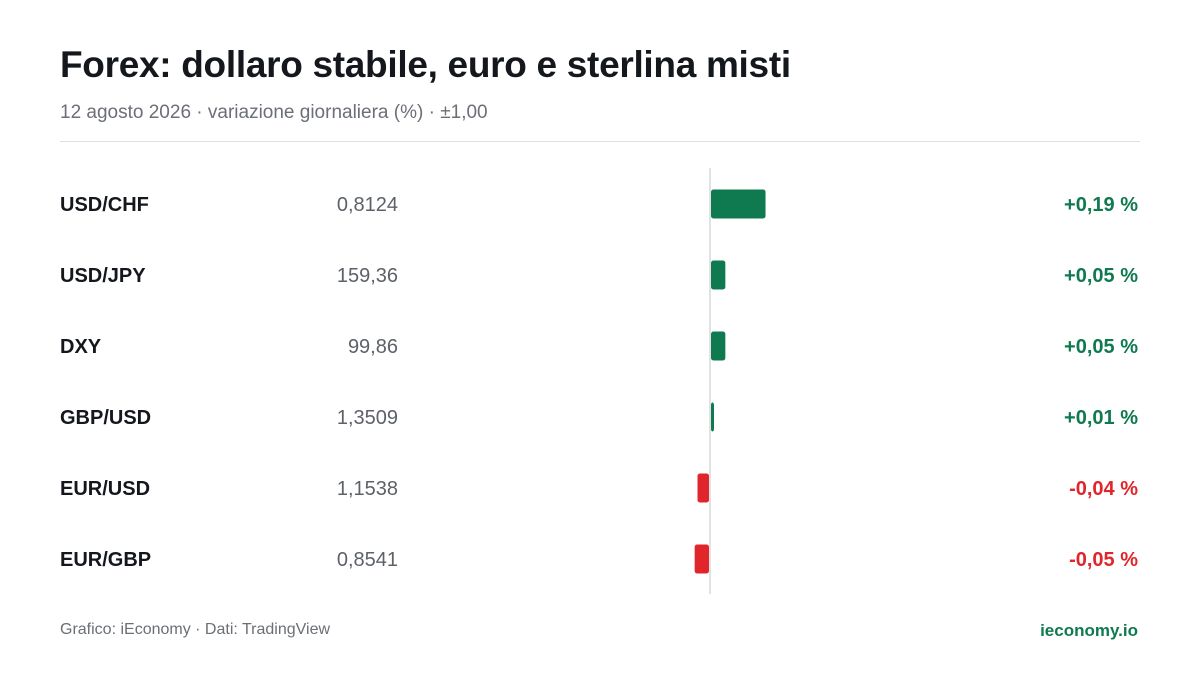 The height and width of the screenshot is (675, 1200). Describe the element at coordinates (1101, 418) in the screenshot. I see `change-label: +0,01 %` at that location.